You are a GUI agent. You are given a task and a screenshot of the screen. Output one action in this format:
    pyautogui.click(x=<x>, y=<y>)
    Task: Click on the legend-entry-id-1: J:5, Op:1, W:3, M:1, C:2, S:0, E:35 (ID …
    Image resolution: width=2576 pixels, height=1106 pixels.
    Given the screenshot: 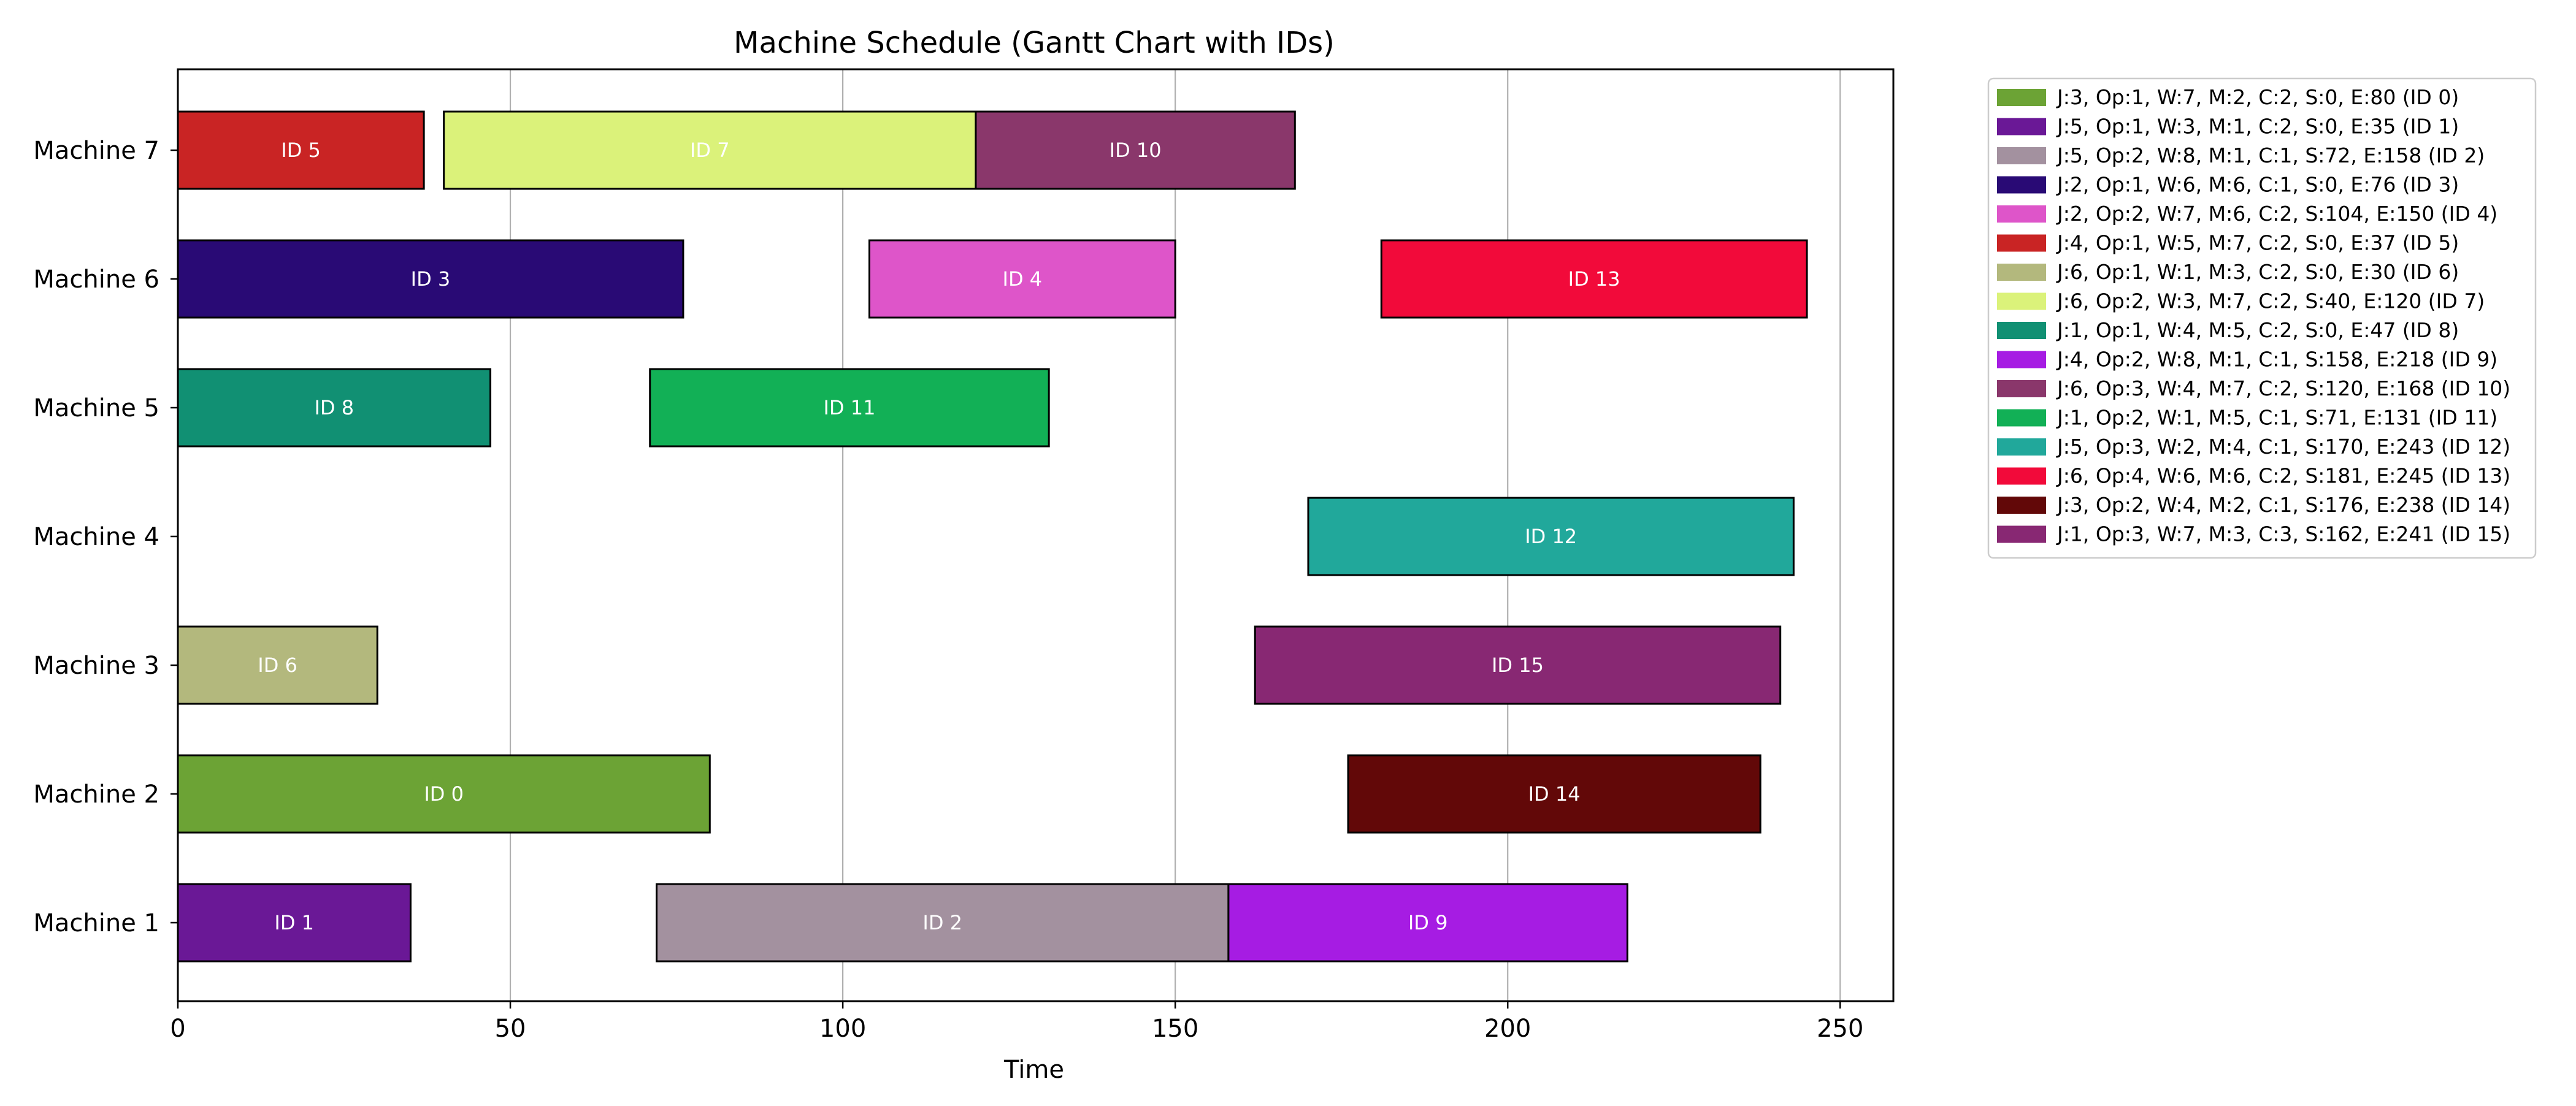 What is the action you would take?
    pyautogui.click(x=2257, y=127)
    